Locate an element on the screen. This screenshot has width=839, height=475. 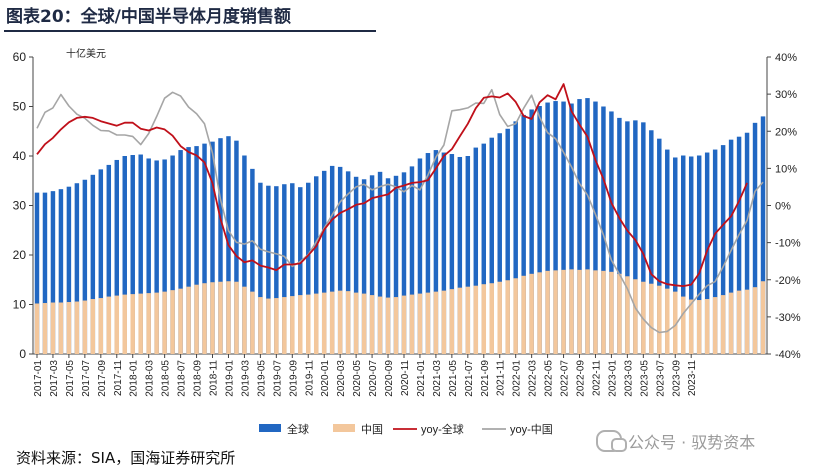
x-tick-label: 2018-01 is located at coordinates (134, 378).